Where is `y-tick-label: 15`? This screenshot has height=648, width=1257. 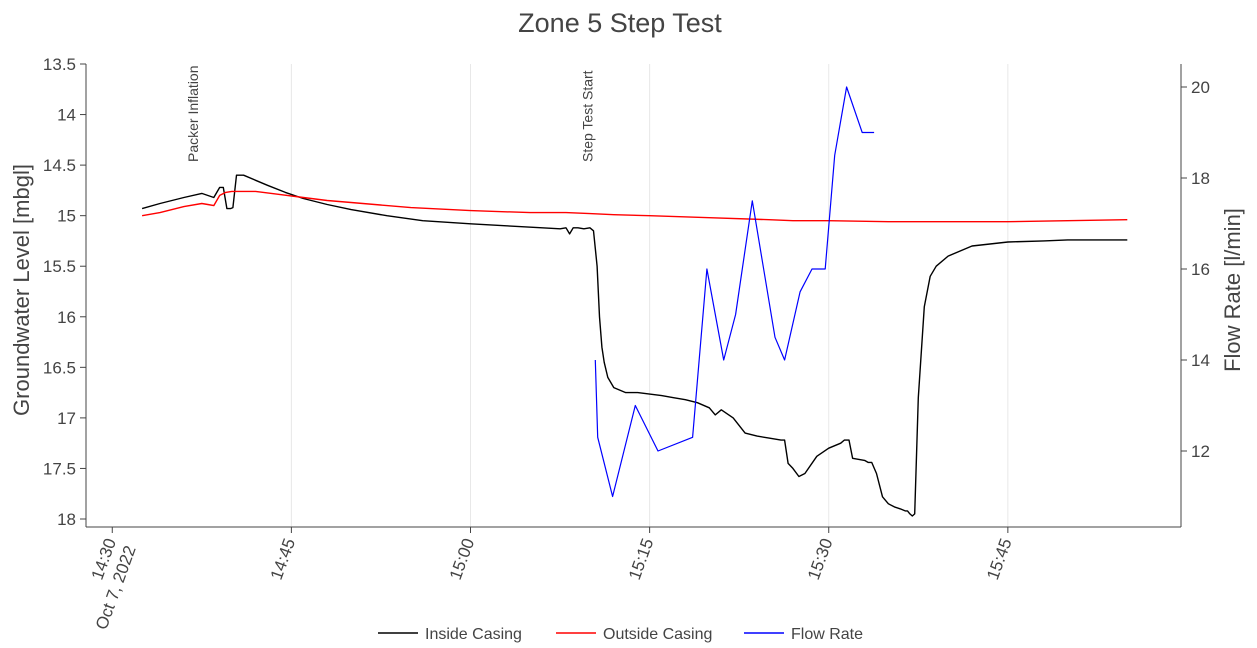 y-tick-label: 15 is located at coordinates (66, 216).